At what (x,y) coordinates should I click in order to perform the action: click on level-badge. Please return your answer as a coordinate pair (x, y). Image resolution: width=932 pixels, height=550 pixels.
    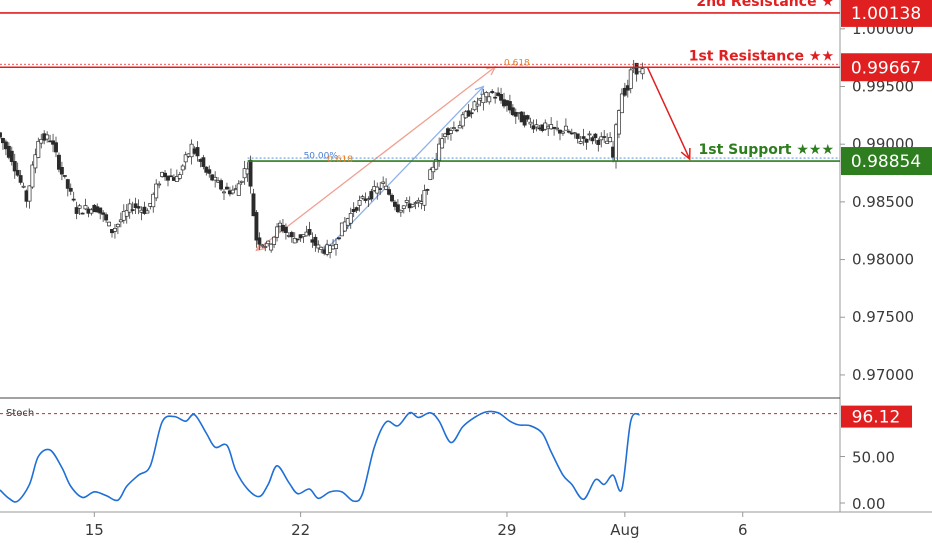
    Looking at the image, I should click on (886, 67).